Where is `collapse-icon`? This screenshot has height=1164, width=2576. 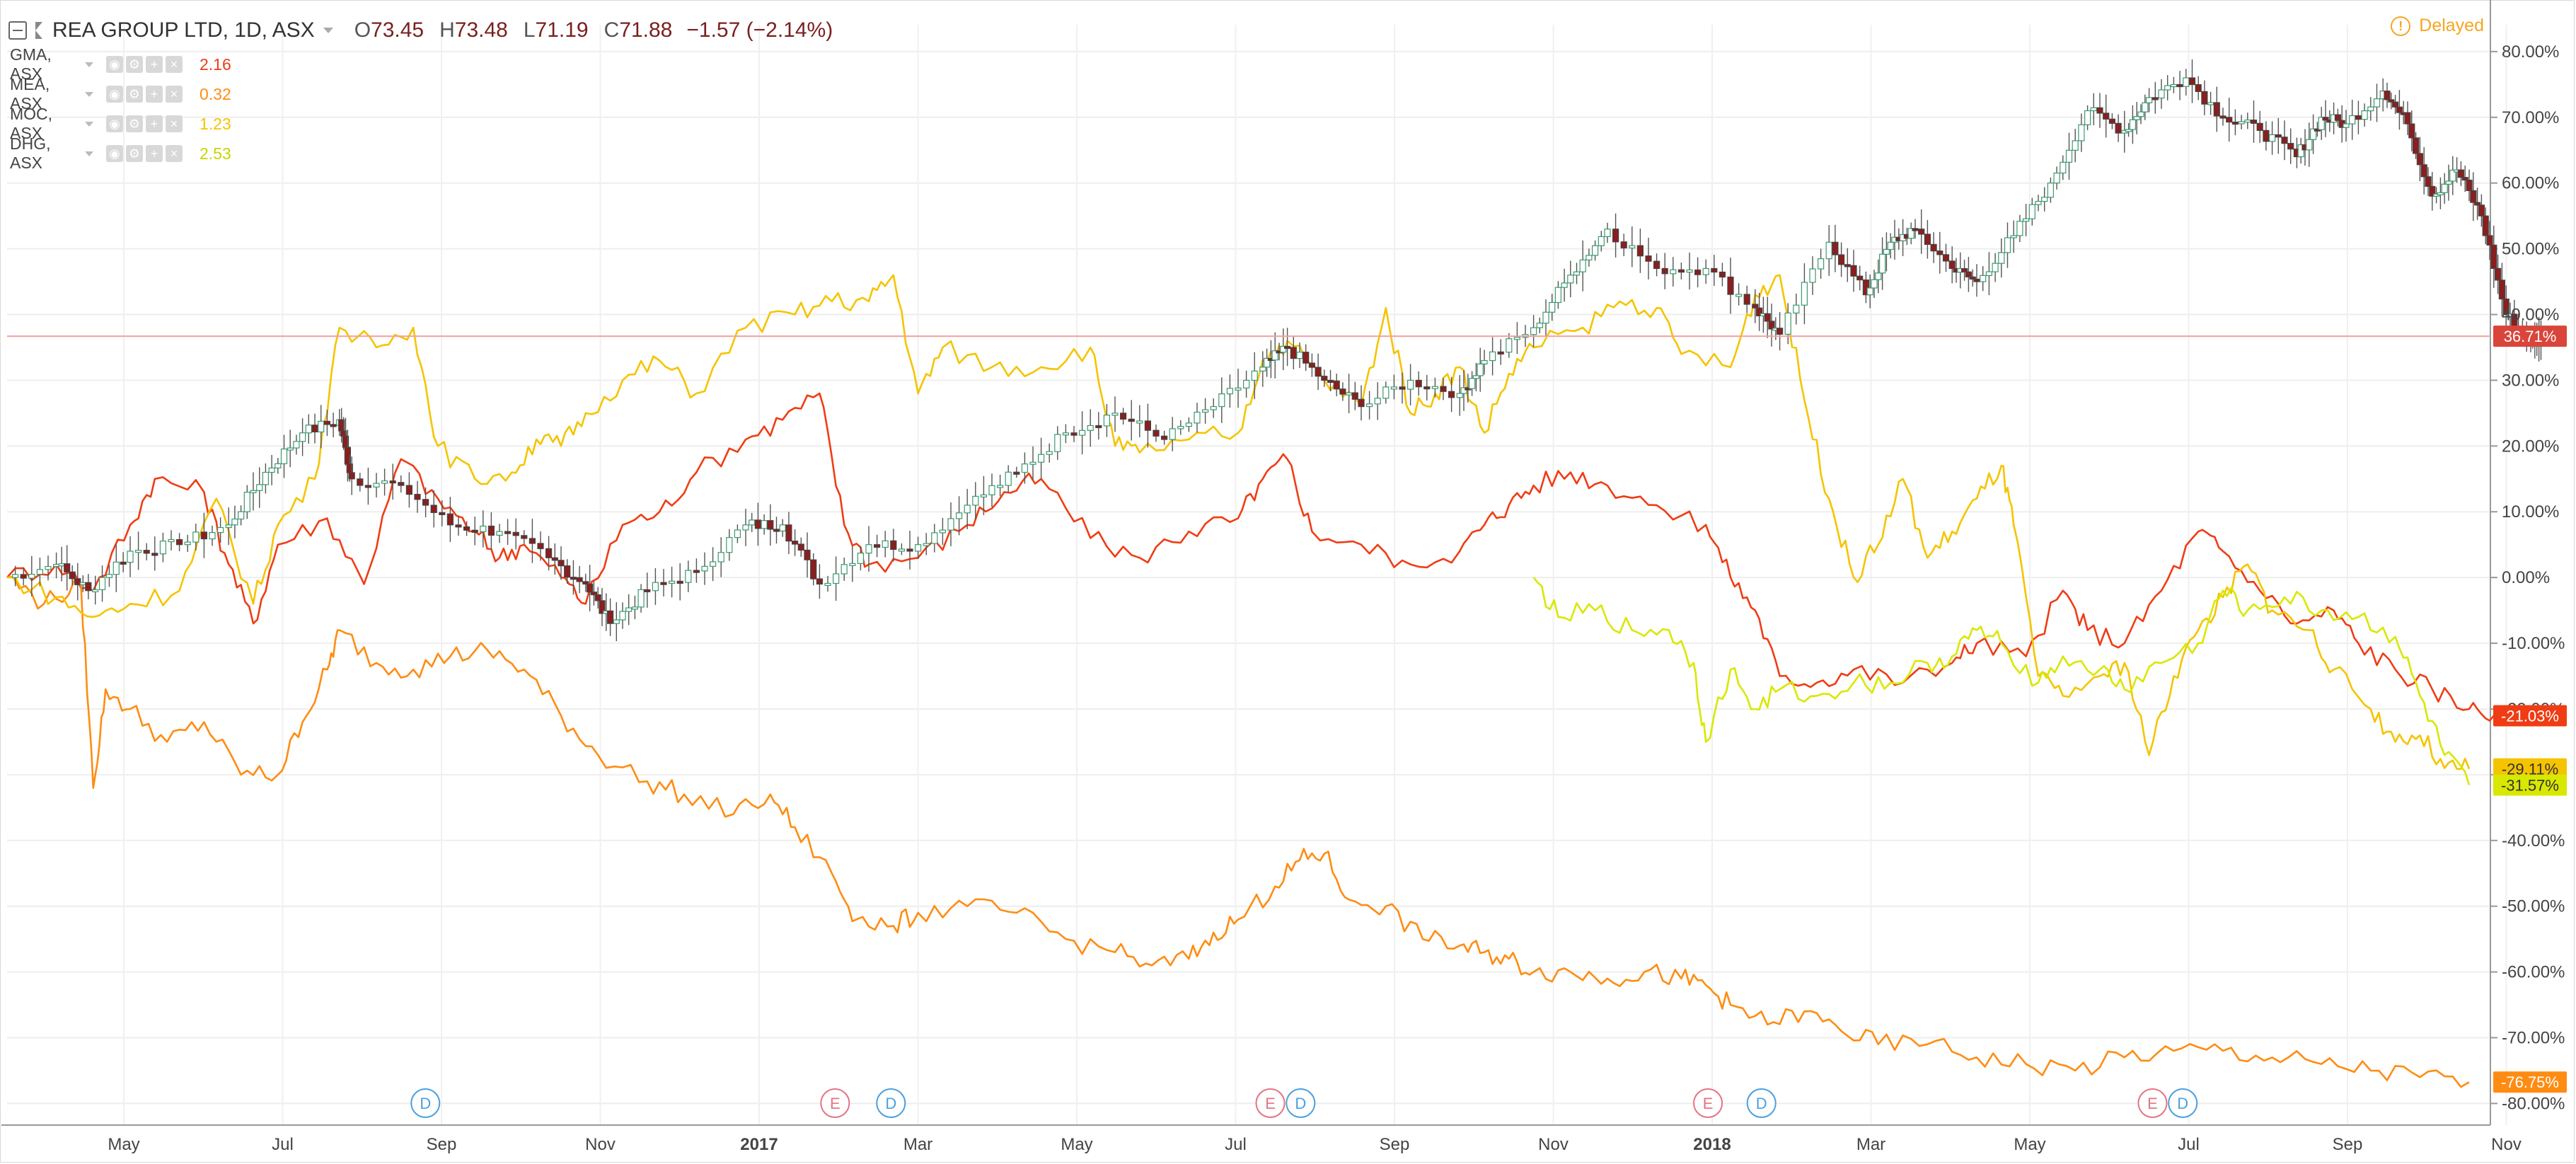
collapse-icon is located at coordinates (17, 31).